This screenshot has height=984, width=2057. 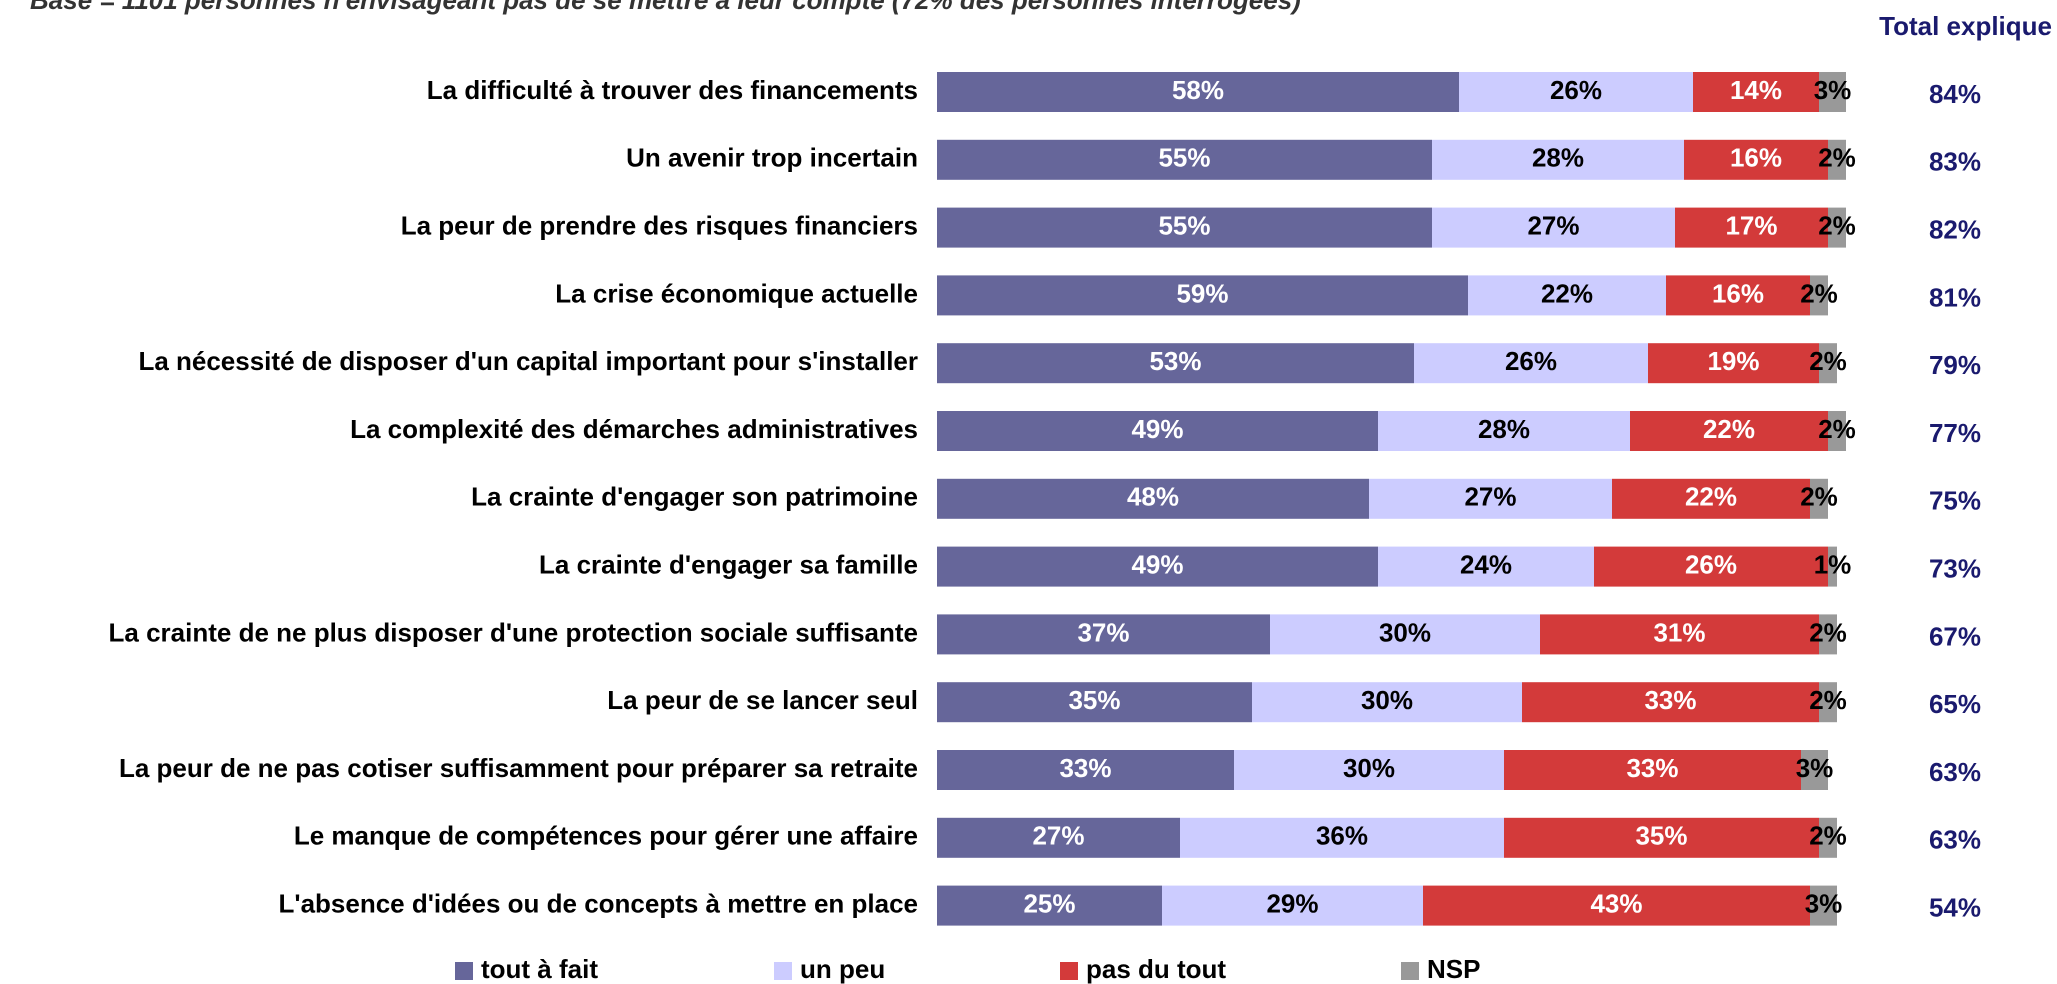 I want to click on value-label: 31%, so click(x=1679, y=632).